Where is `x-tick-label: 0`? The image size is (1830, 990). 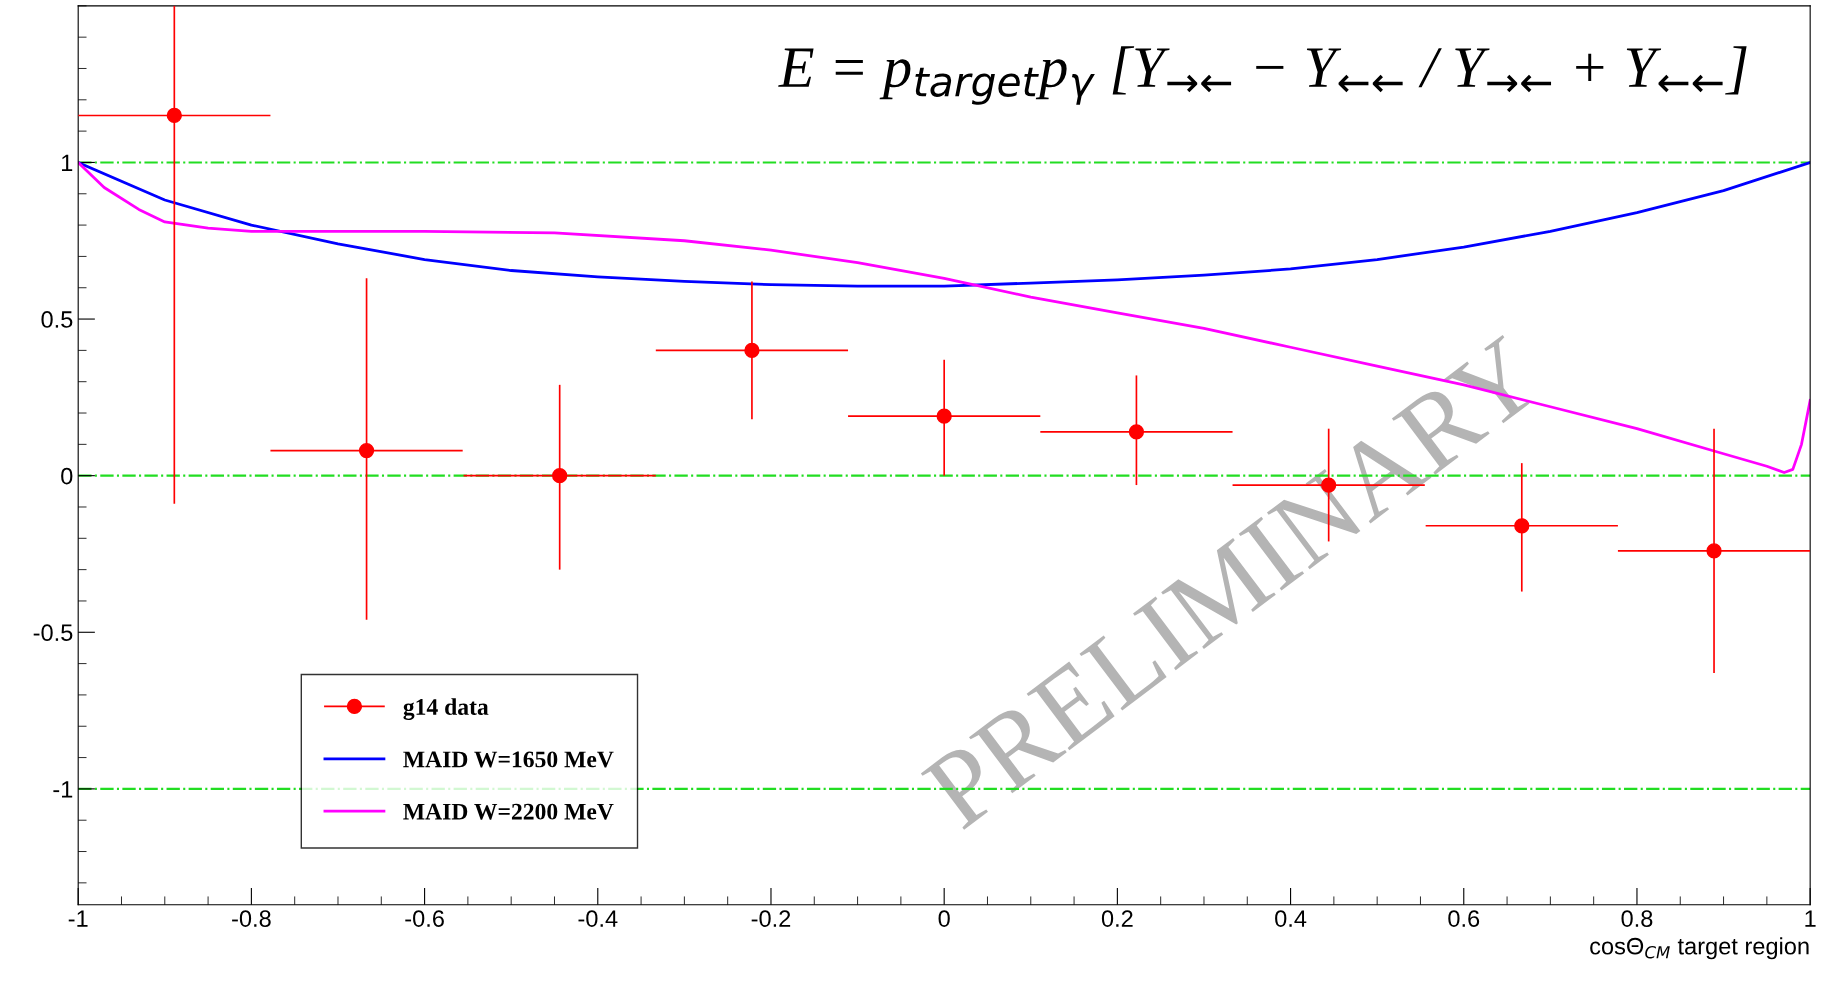
x-tick-label: 0 is located at coordinates (944, 918).